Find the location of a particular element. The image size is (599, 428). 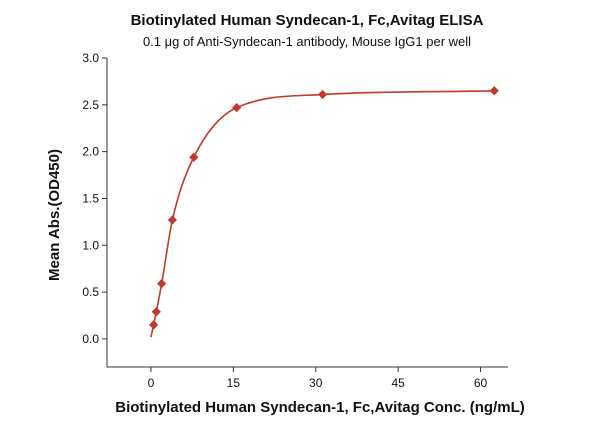

y-tick-label: 0.0 is located at coordinates (90, 339).